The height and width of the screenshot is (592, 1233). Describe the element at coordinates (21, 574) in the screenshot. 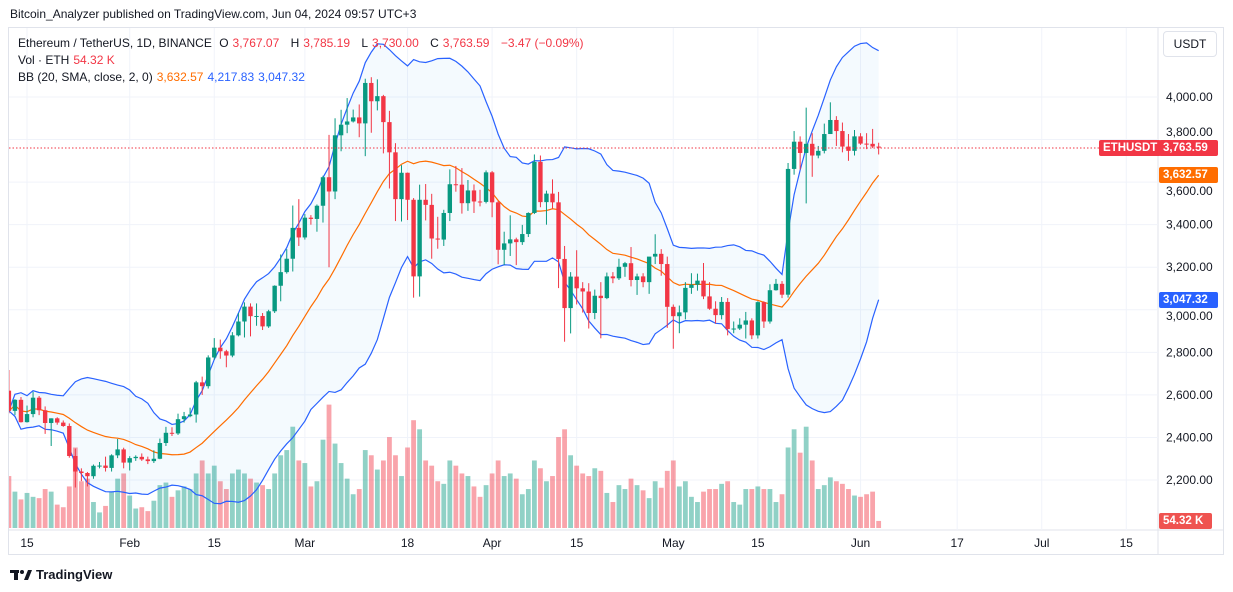

I see `tradingview-logo-icon` at that location.